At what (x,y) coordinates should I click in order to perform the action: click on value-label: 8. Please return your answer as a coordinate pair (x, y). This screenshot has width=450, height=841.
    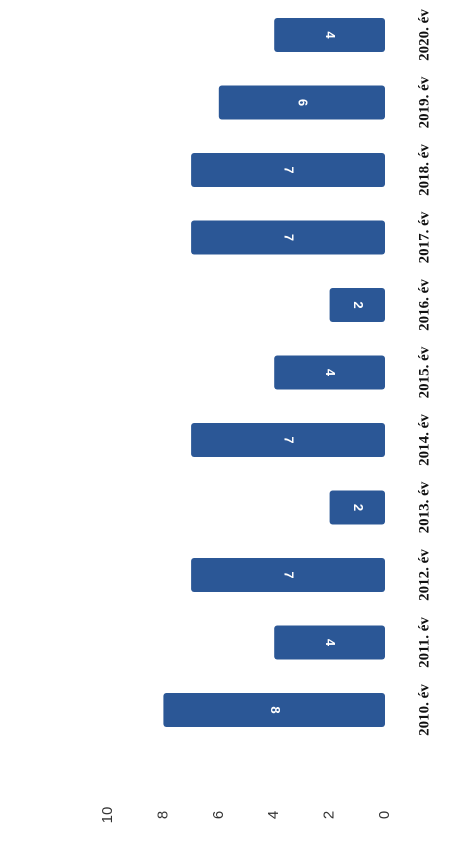
    Looking at the image, I should click on (275, 709).